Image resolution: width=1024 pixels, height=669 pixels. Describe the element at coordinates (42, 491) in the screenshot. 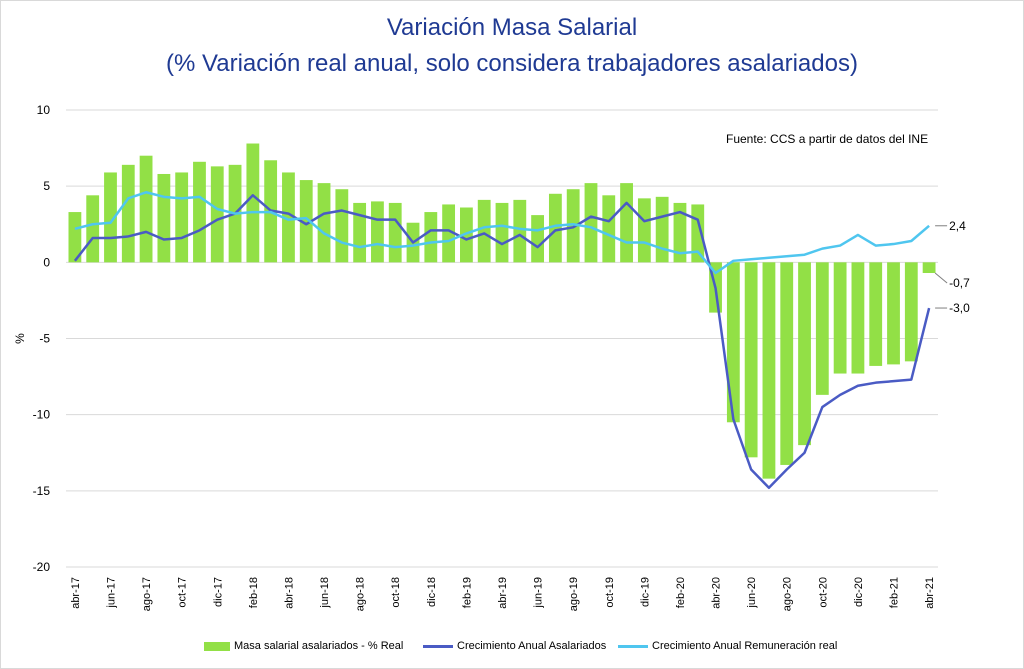

I see `y-tick-label: -15` at that location.